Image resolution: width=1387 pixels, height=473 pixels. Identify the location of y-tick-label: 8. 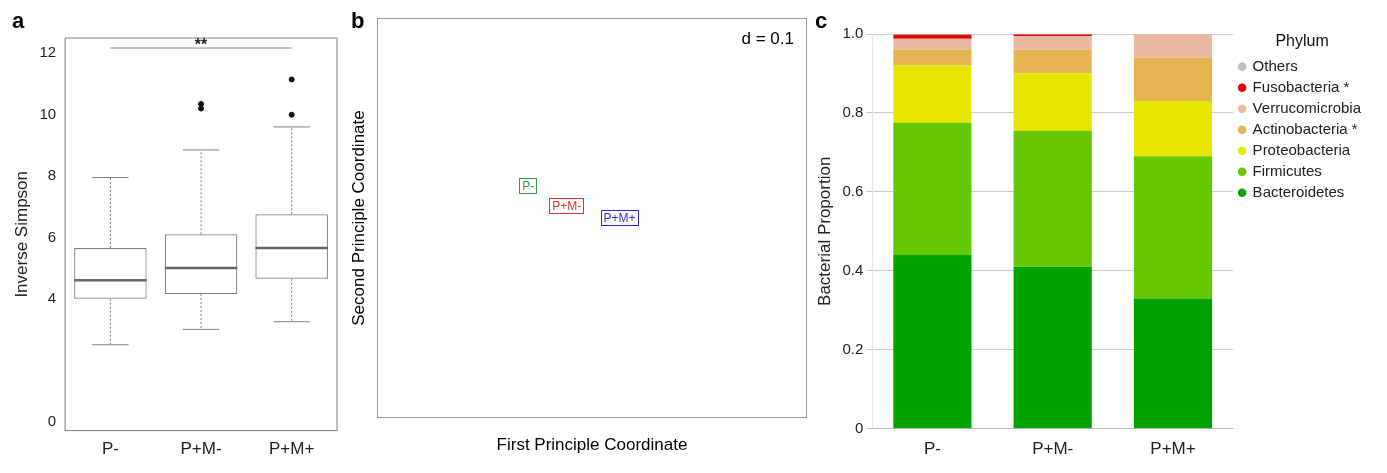
(52, 175).